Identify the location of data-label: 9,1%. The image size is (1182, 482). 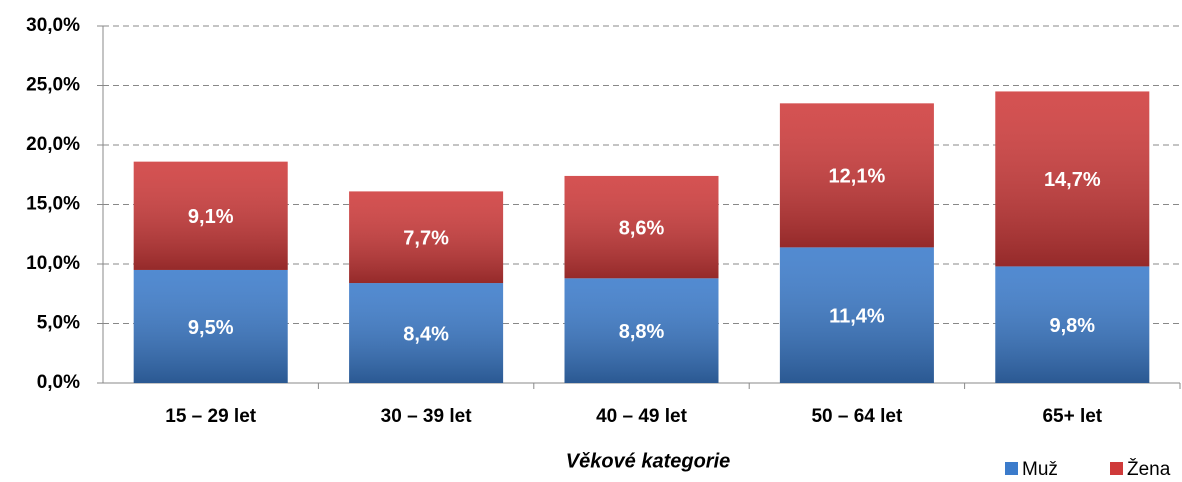
(211, 217).